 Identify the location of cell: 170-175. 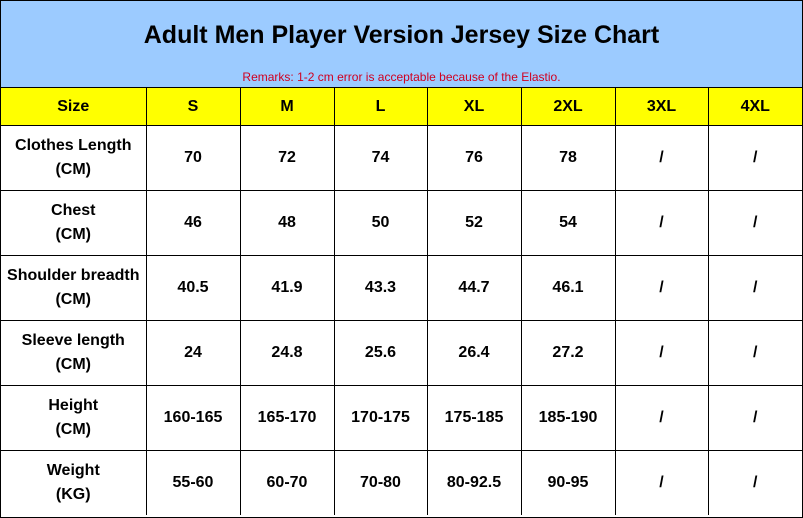
(380, 418).